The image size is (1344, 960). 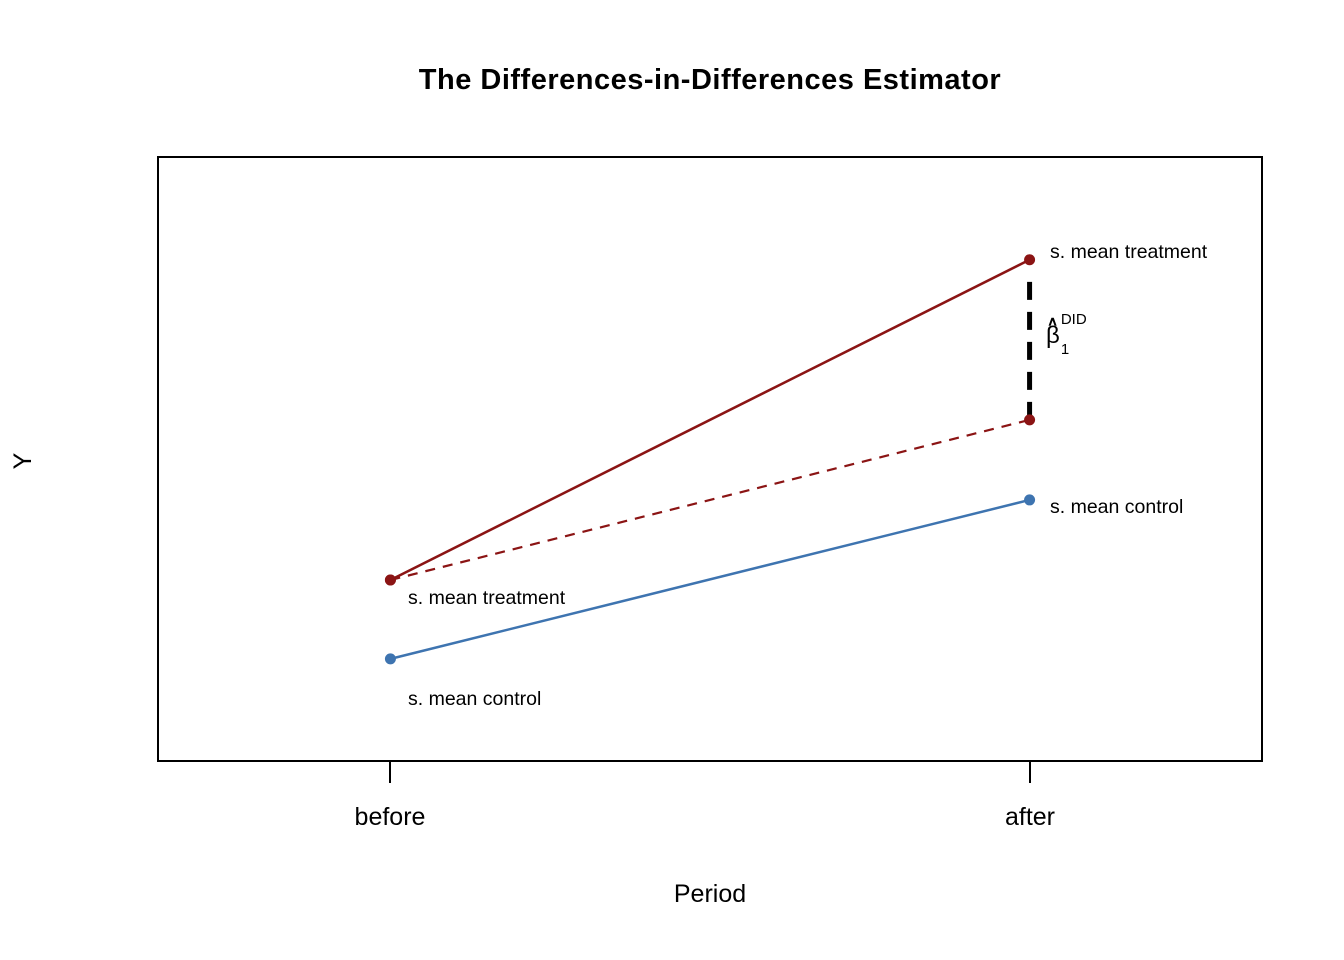 What do you see at coordinates (487, 598) in the screenshot?
I see `label-treatment-before: s. mean treatment` at bounding box center [487, 598].